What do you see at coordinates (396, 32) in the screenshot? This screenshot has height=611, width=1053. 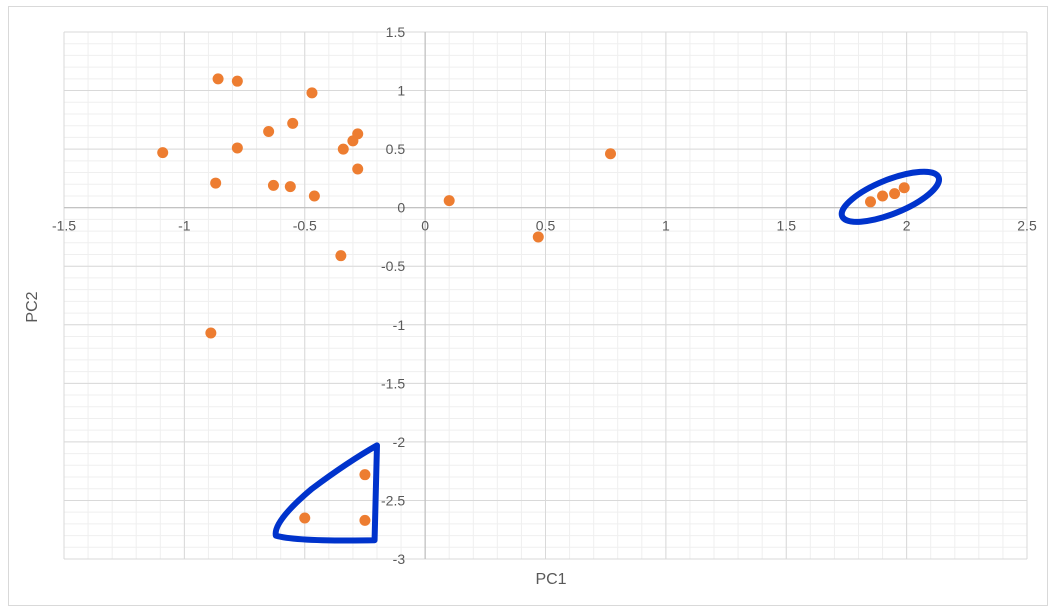 I see `y-tick-label: 1.5` at bounding box center [396, 32].